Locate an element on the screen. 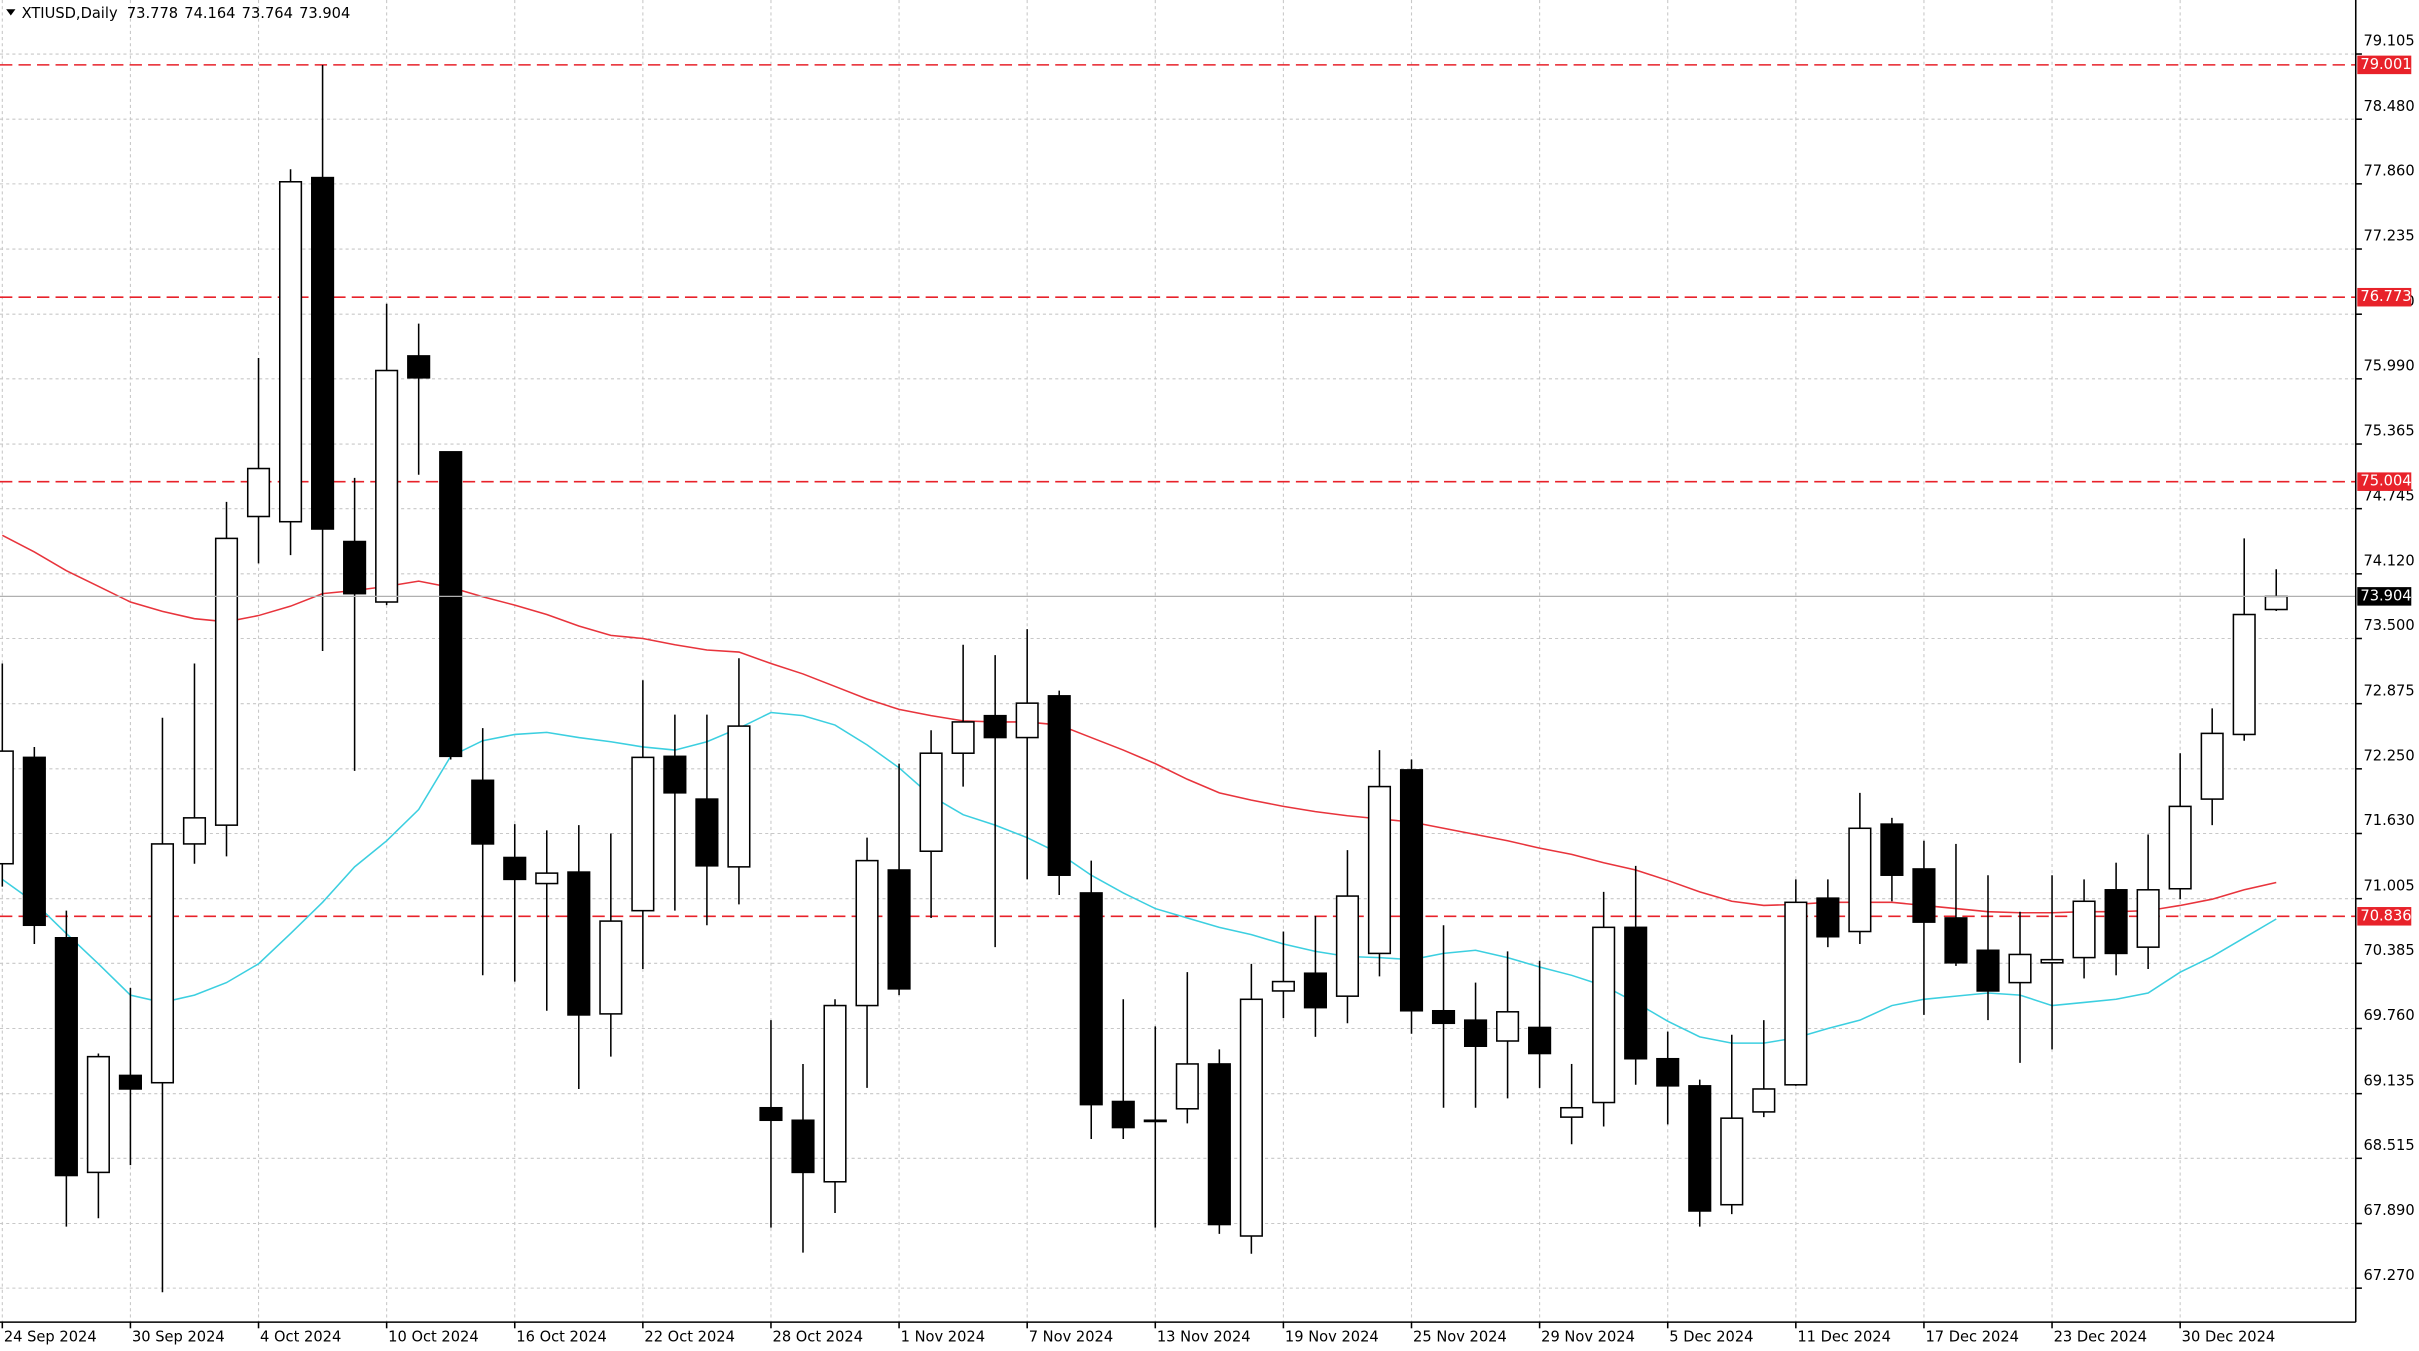  x-tick-label: 19 Nov 2024 is located at coordinates (1332, 1337).